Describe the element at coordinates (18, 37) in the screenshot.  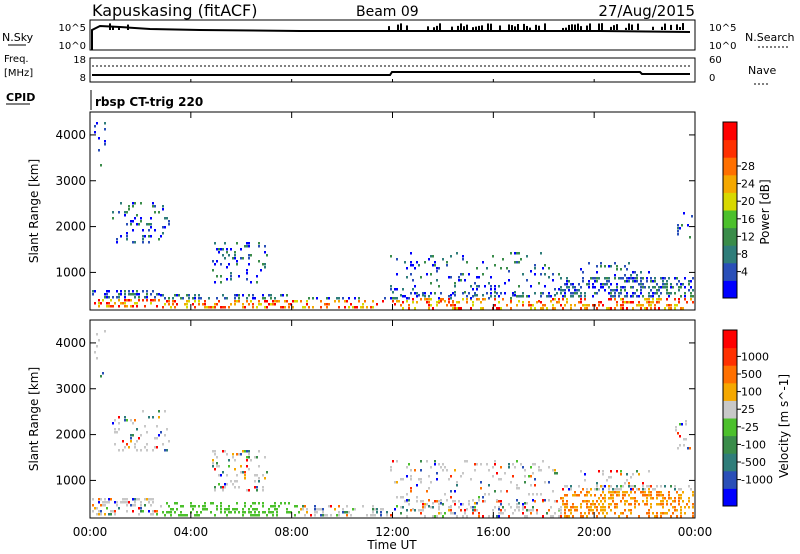
I see `nsky-label: N.Sky` at that location.